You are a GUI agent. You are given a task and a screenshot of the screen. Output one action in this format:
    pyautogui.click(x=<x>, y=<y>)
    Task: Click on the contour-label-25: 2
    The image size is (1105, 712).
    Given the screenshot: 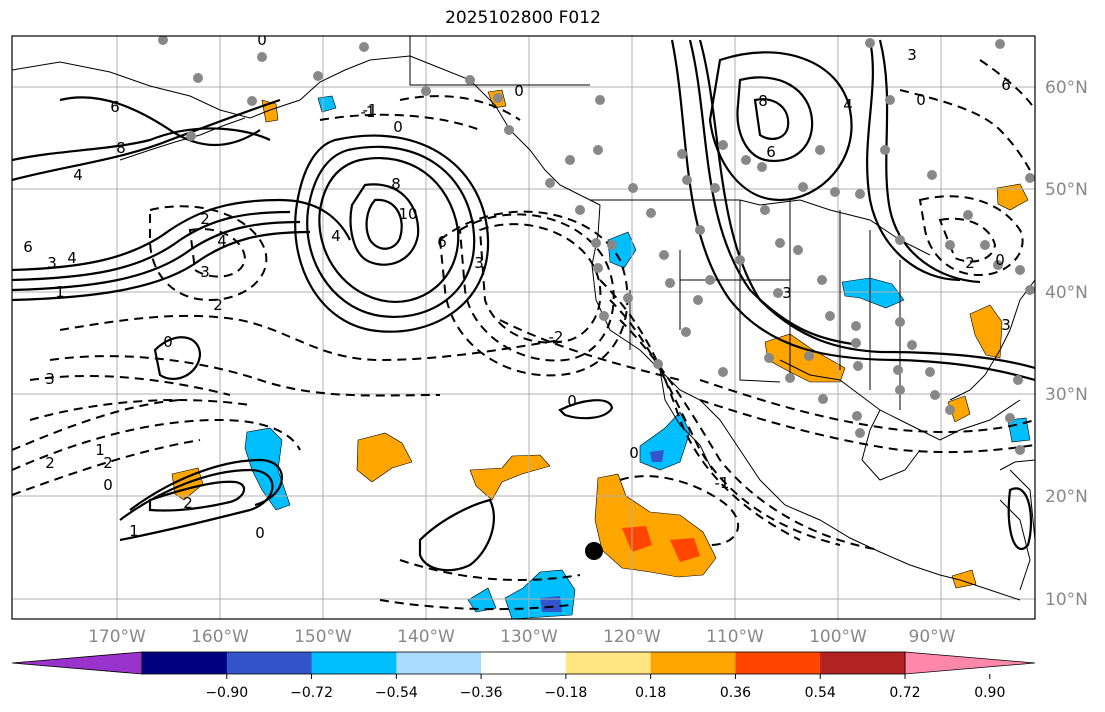 What is the action you would take?
    pyautogui.click(x=188, y=503)
    